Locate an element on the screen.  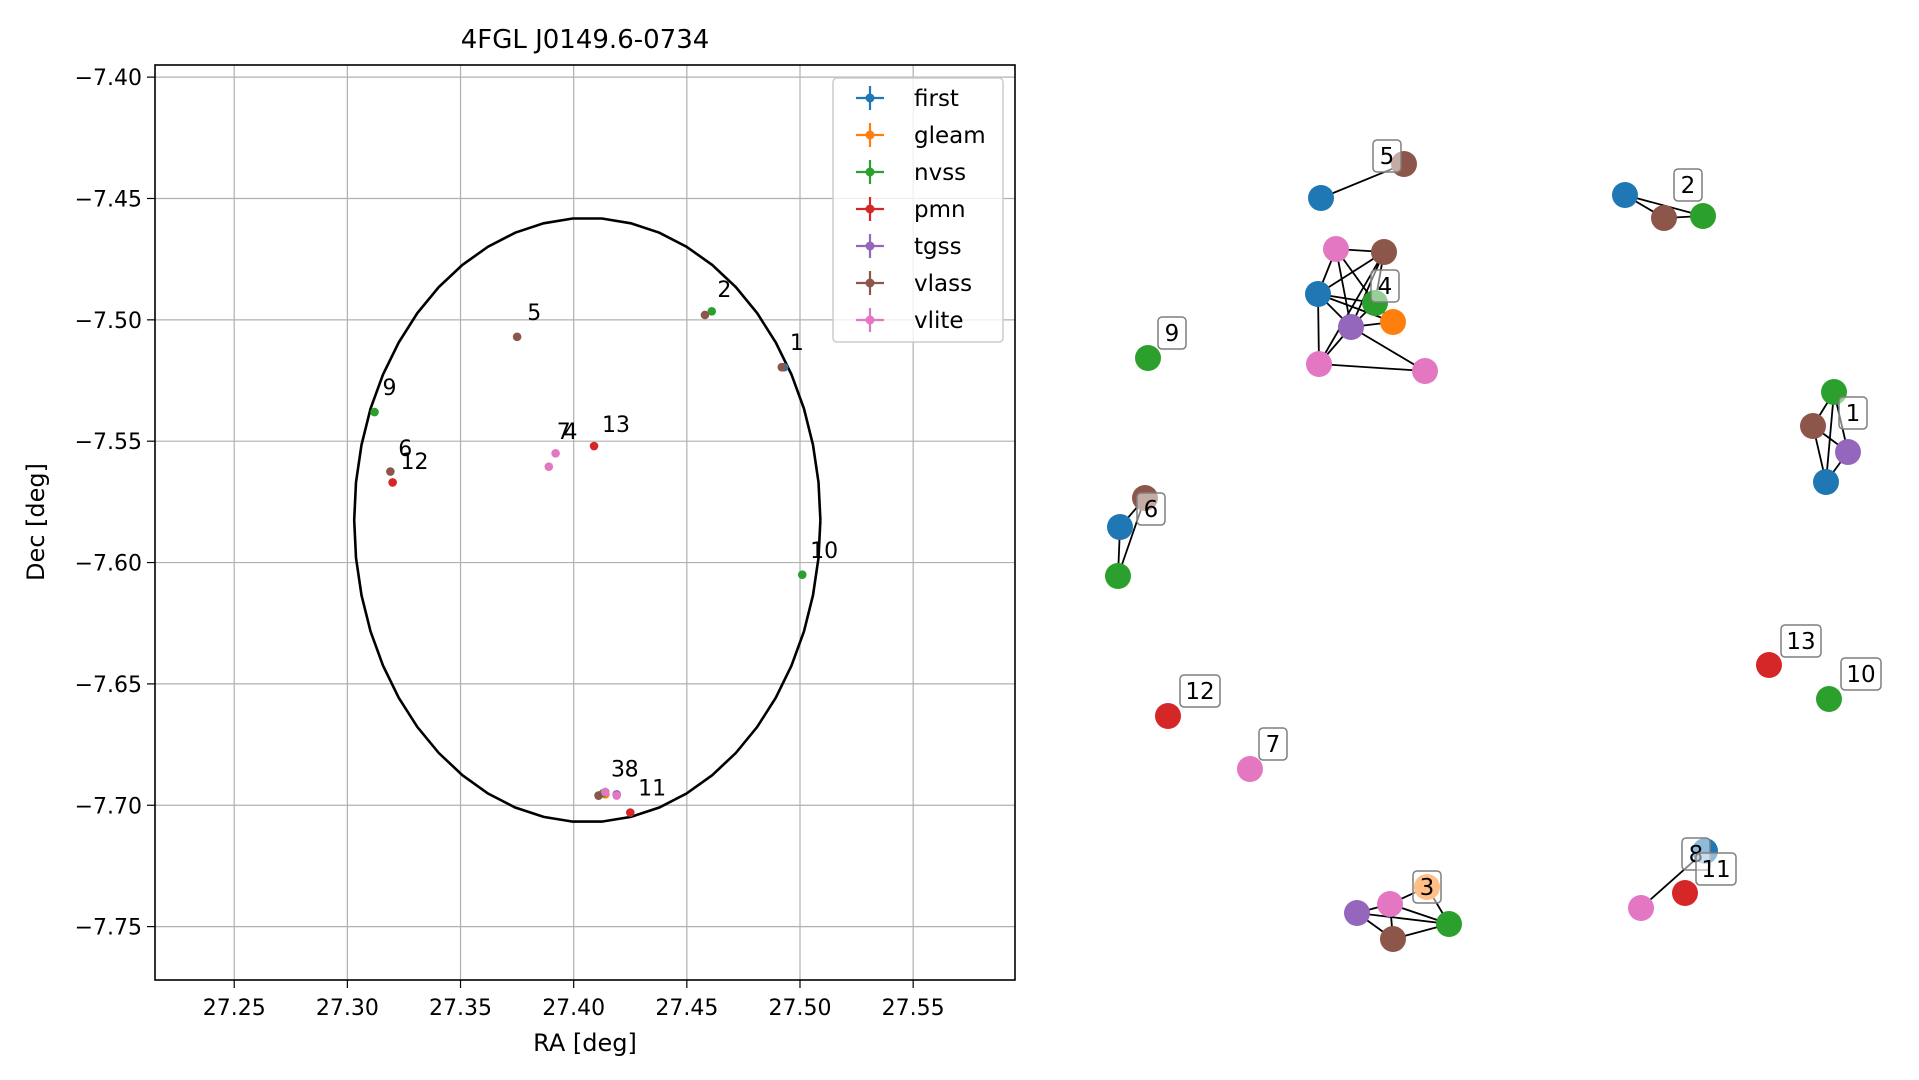
legend-items: first gleam nvss pmn tgss vlass vlite is located at coordinates (921, 210).